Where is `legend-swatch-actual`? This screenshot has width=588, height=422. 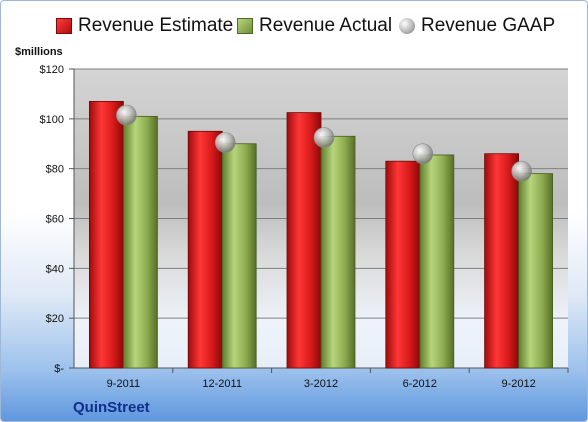 legend-swatch-actual is located at coordinates (245, 26).